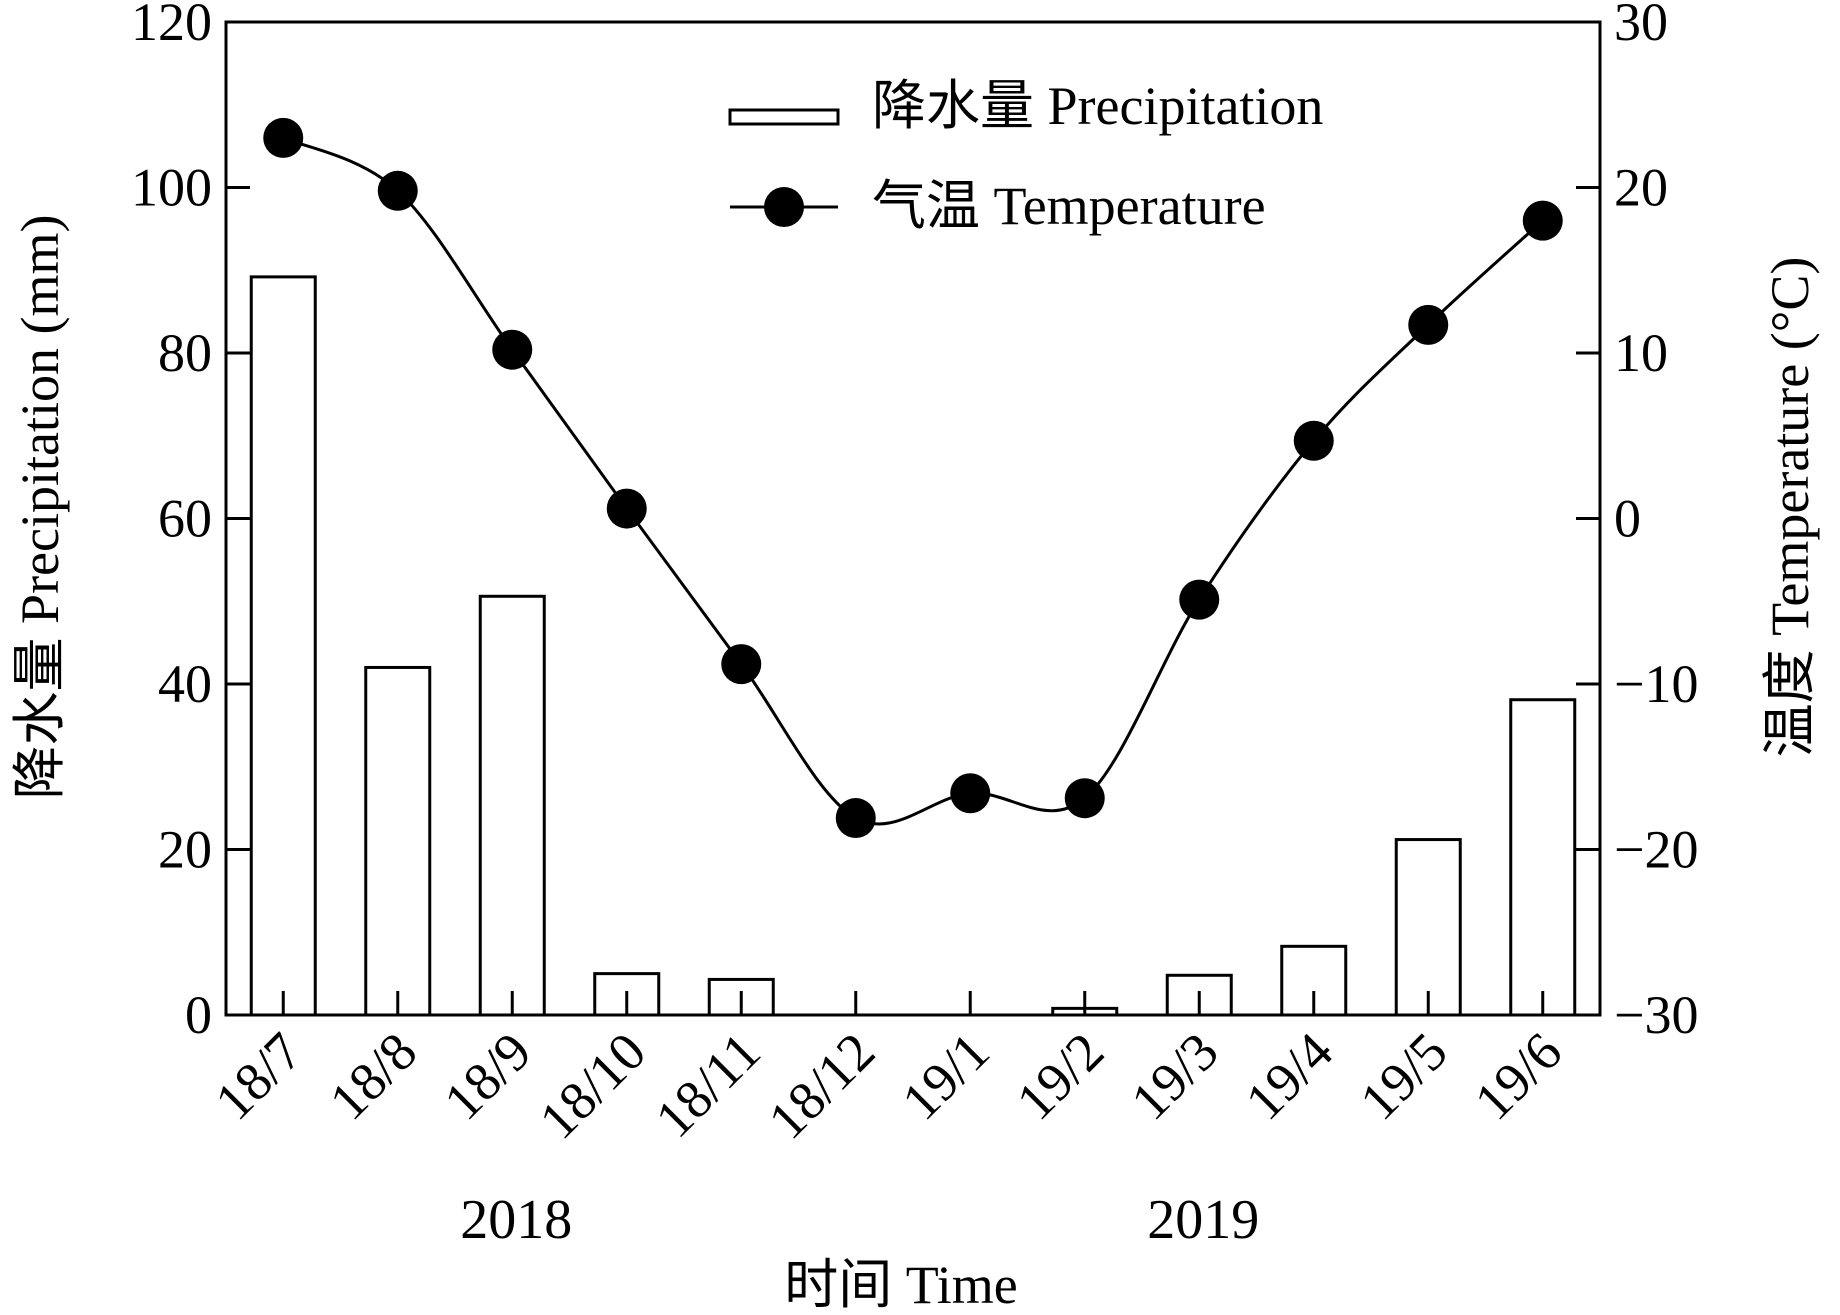  What do you see at coordinates (185, 519) in the screenshot?
I see `left-tick-label-60: 60` at bounding box center [185, 519].